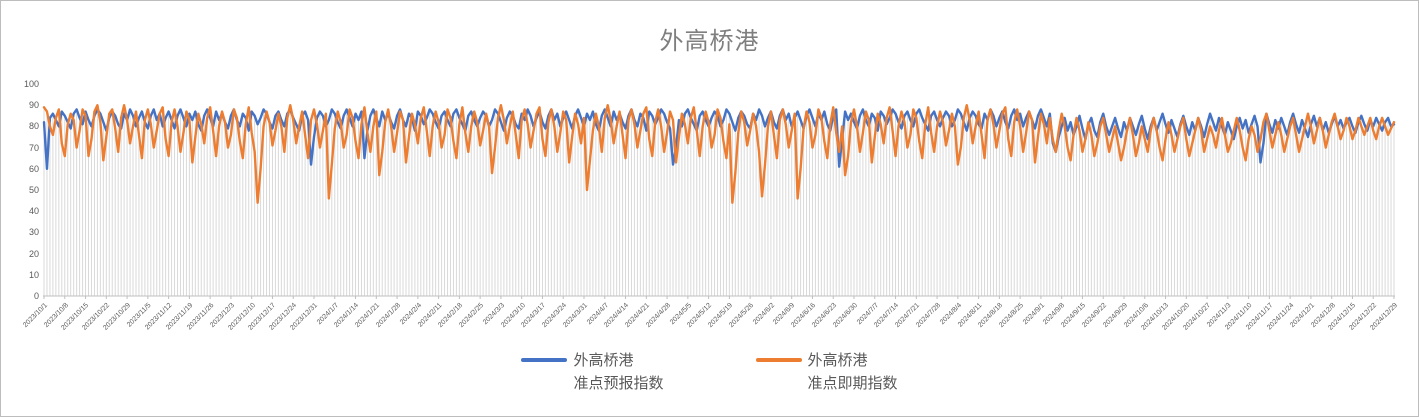 The width and height of the screenshot is (1419, 417). What do you see at coordinates (709, 372) in the screenshot?
I see `legend: 外高桥港 准点预报指数 外高桥港 准点即期指数` at bounding box center [709, 372].